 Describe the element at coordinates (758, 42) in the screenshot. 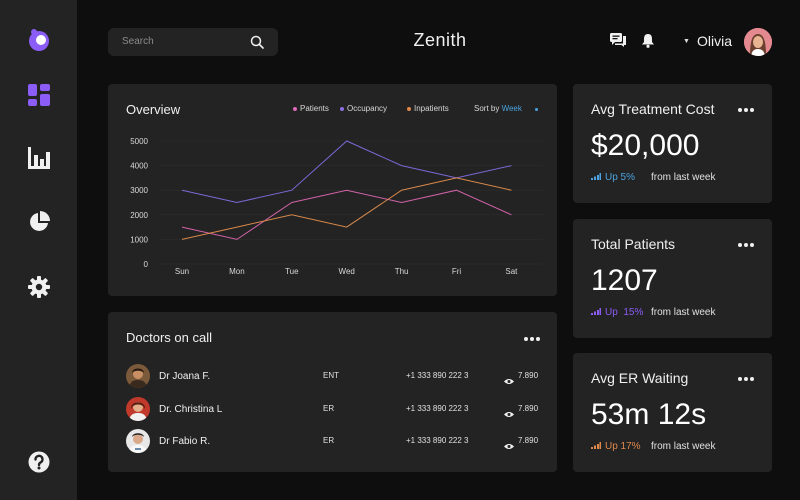

I see `user-avatar` at that location.